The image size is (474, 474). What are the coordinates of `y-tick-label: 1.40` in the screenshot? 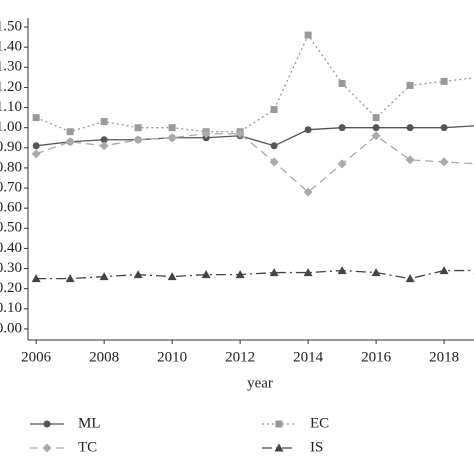 It's located at (11, 47).